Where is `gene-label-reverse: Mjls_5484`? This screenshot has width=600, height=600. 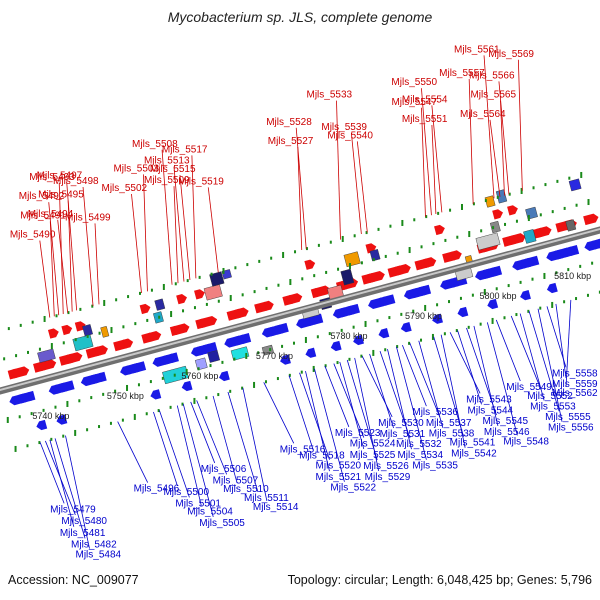
gene-label-reverse: Mjls_5484 is located at coordinates (98, 555).